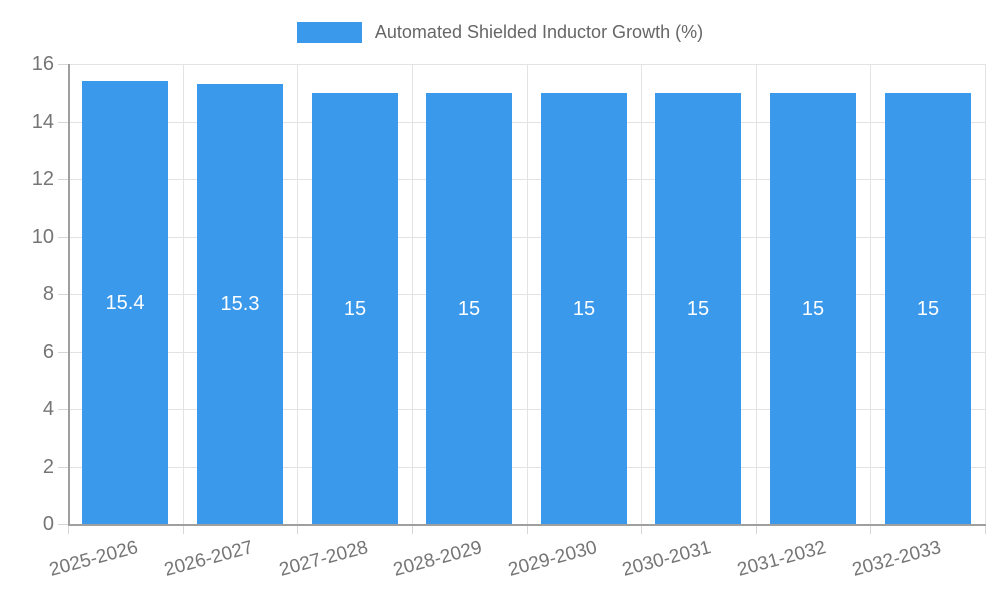 The width and height of the screenshot is (1000, 600). What do you see at coordinates (782, 559) in the screenshot?
I see `x-tick-label: 2031-2032` at bounding box center [782, 559].